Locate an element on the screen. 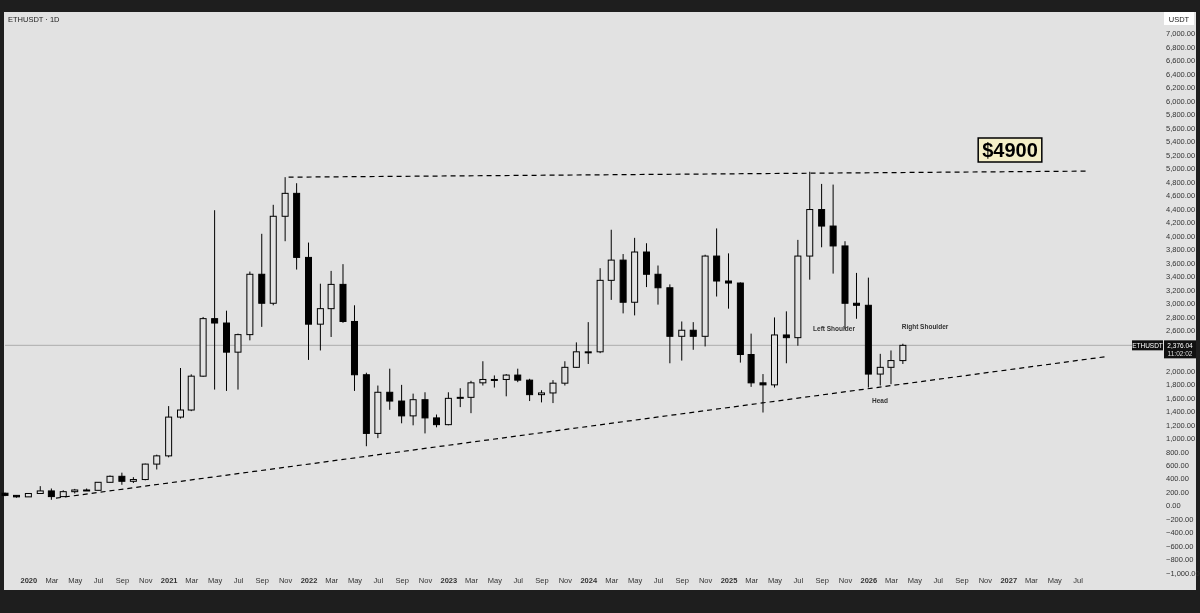  annotation: $4900 is located at coordinates (1010, 150).